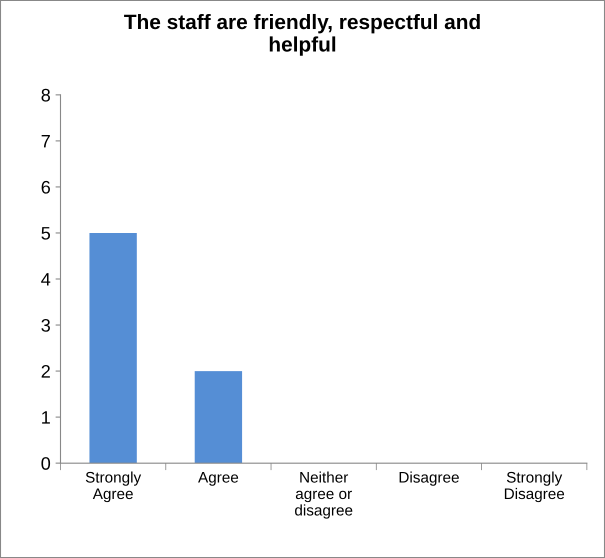 The height and width of the screenshot is (558, 605). I want to click on y-tick-label: 8, so click(46, 95).